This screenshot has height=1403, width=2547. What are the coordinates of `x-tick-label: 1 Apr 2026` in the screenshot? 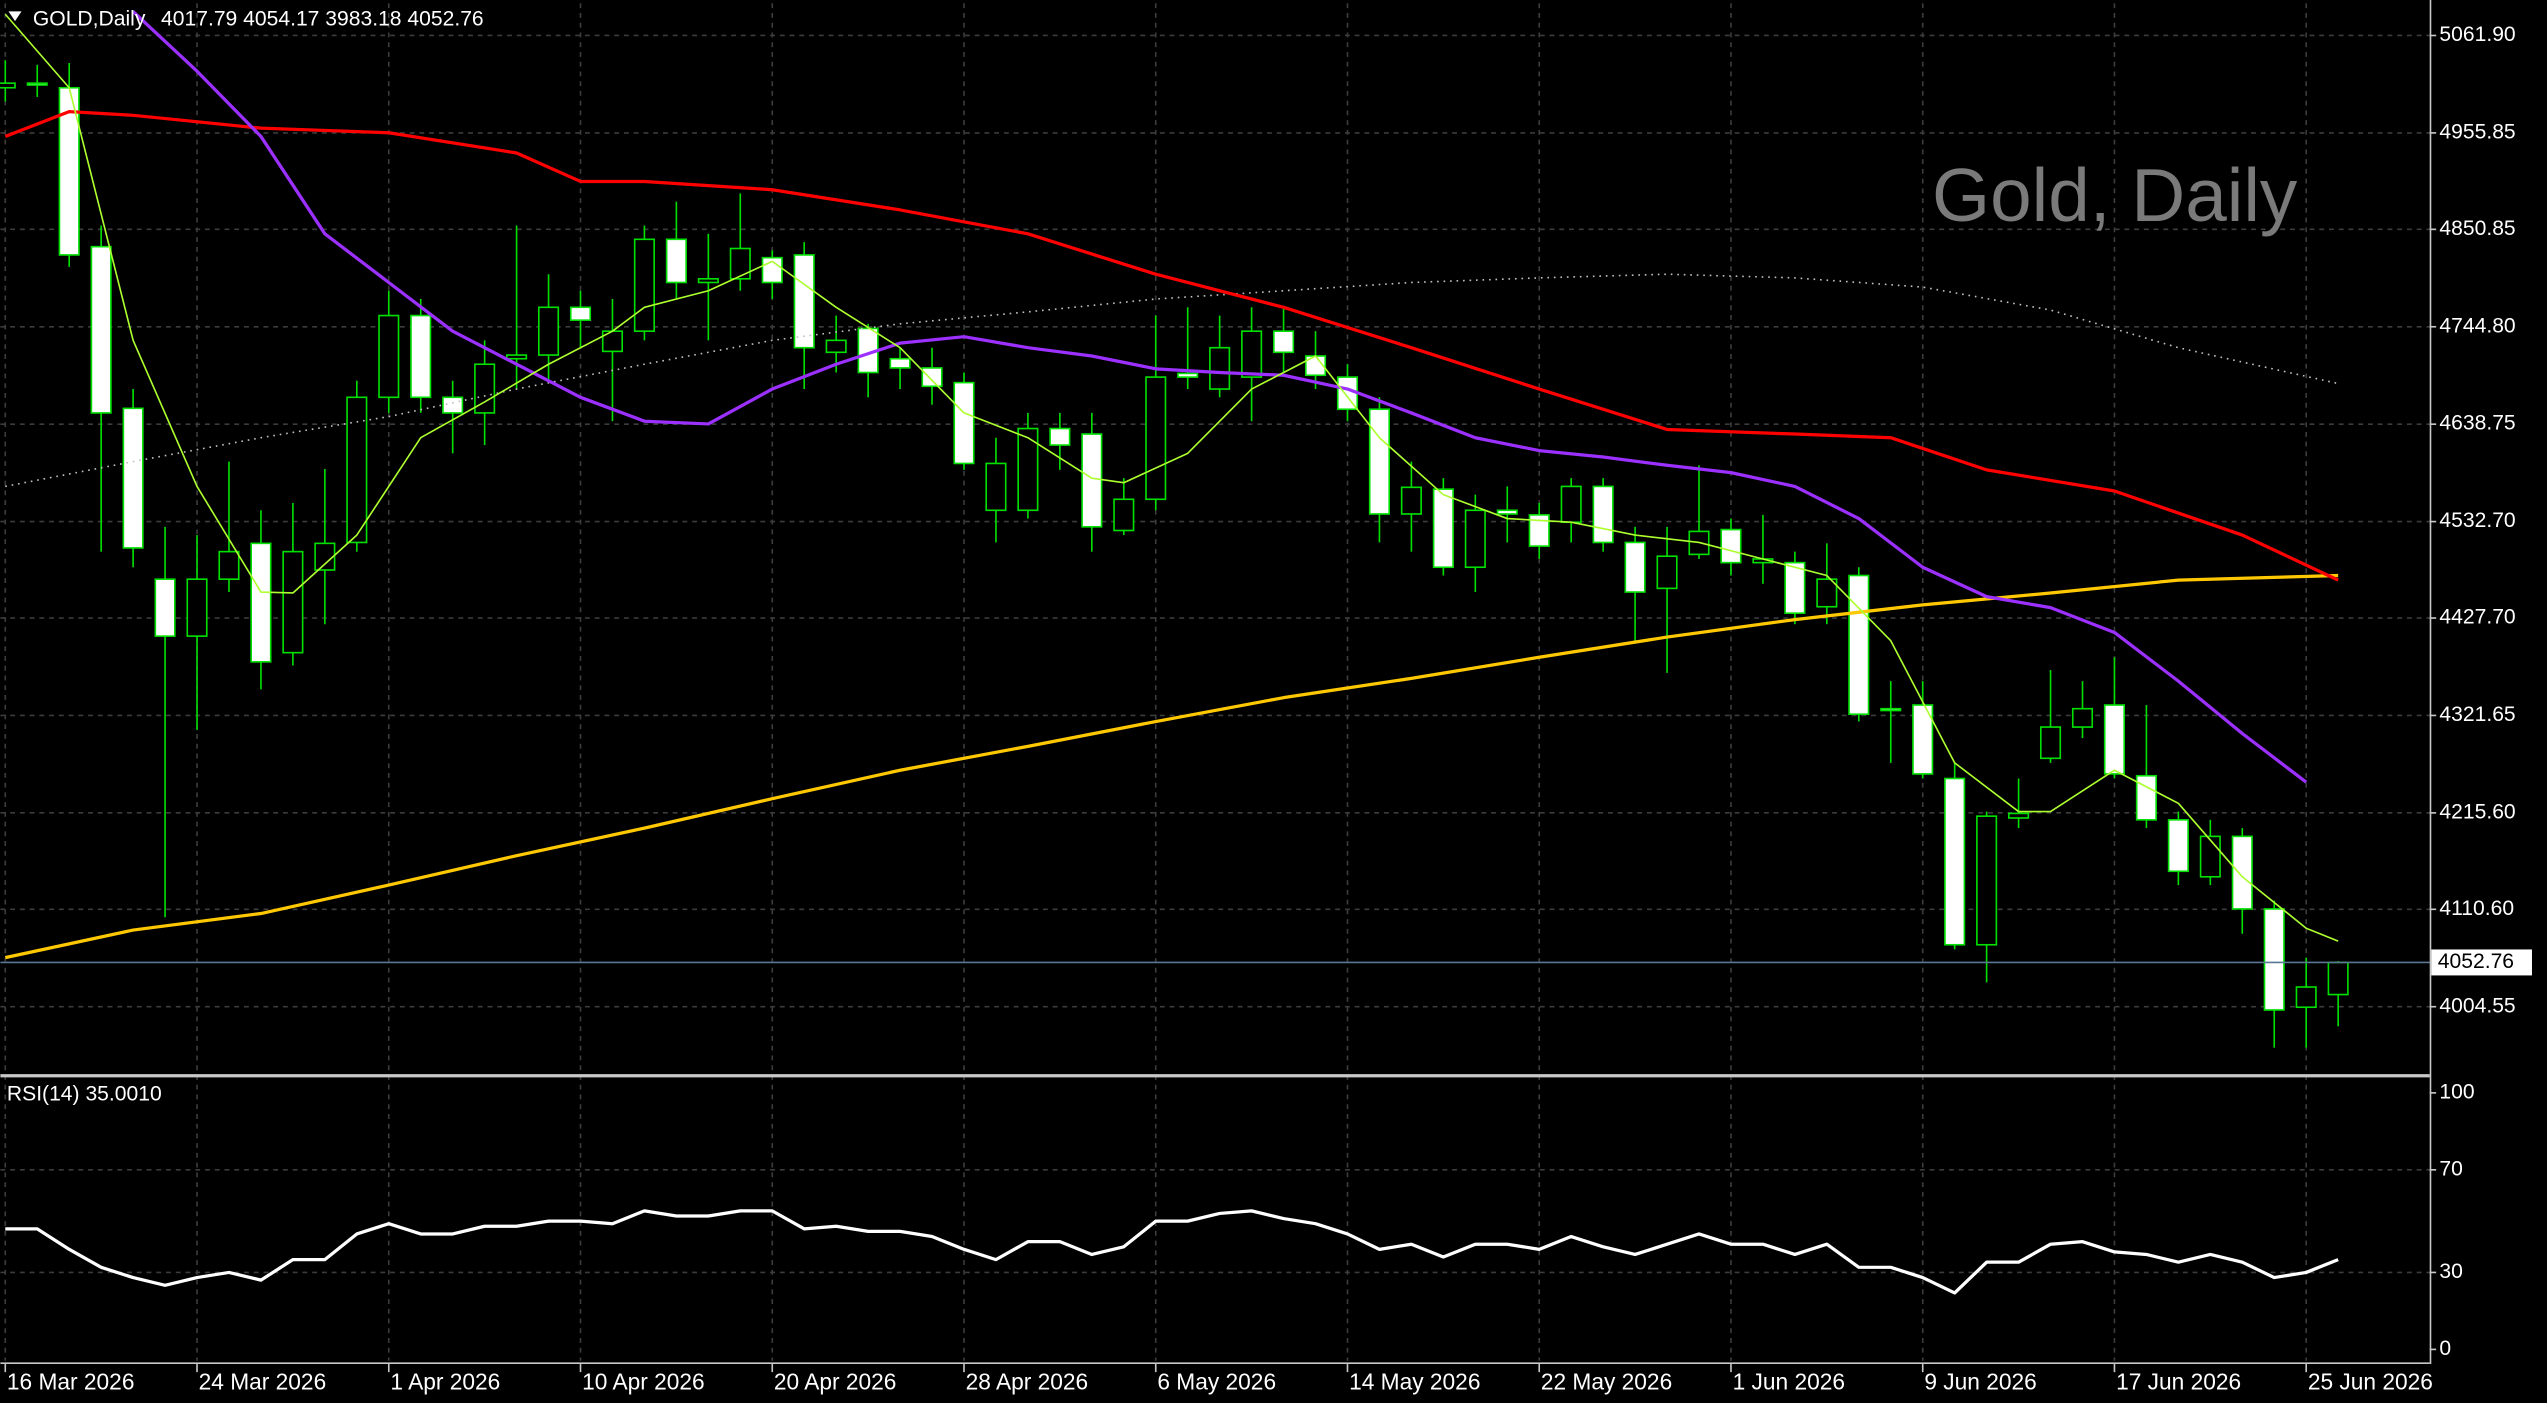 It's located at (445, 1382).